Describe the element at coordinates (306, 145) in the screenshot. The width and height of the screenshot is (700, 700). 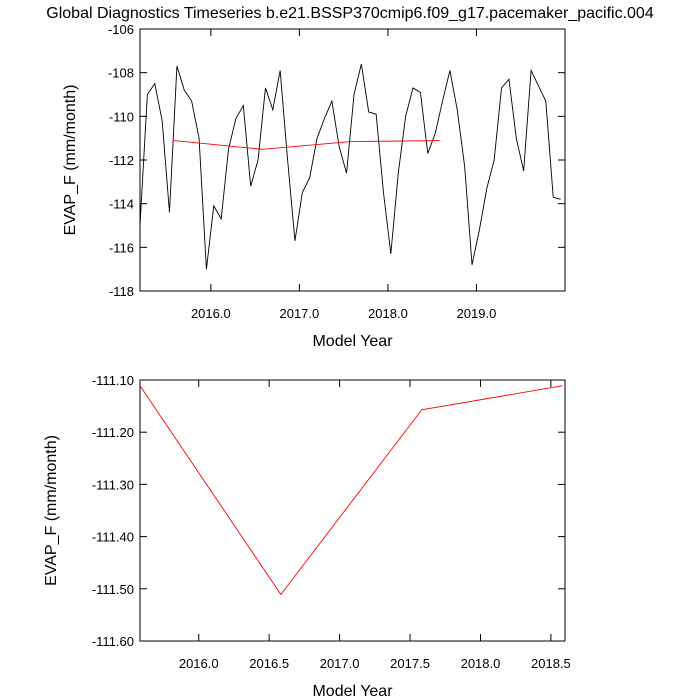
I see `data-line` at that location.